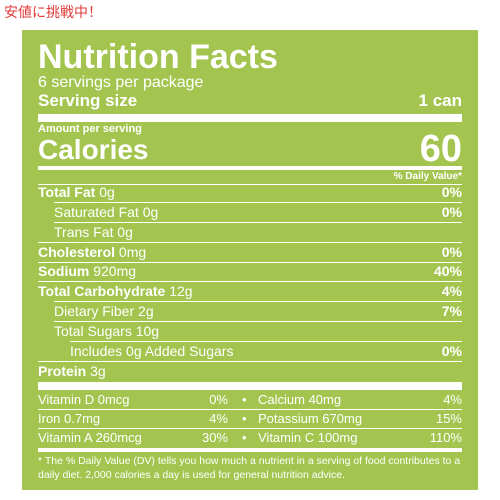  I want to click on nutrient-row: Protein 3g, so click(250, 371).